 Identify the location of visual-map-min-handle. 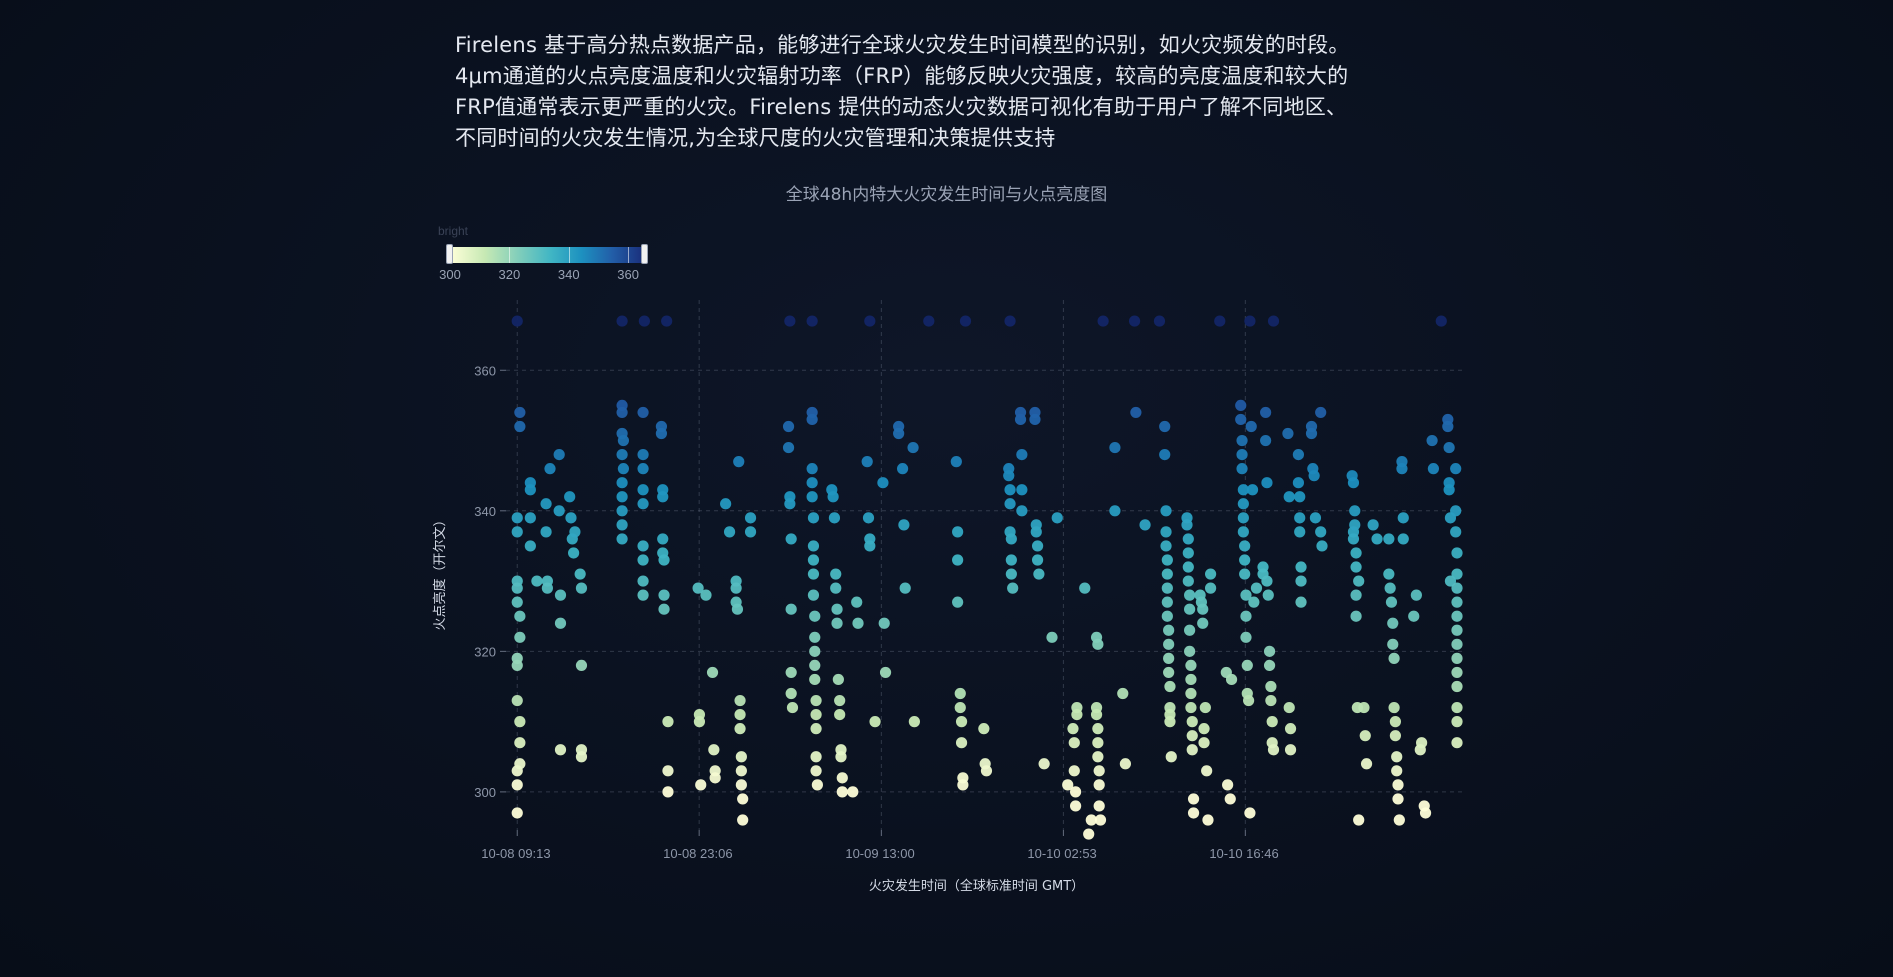
(449, 254).